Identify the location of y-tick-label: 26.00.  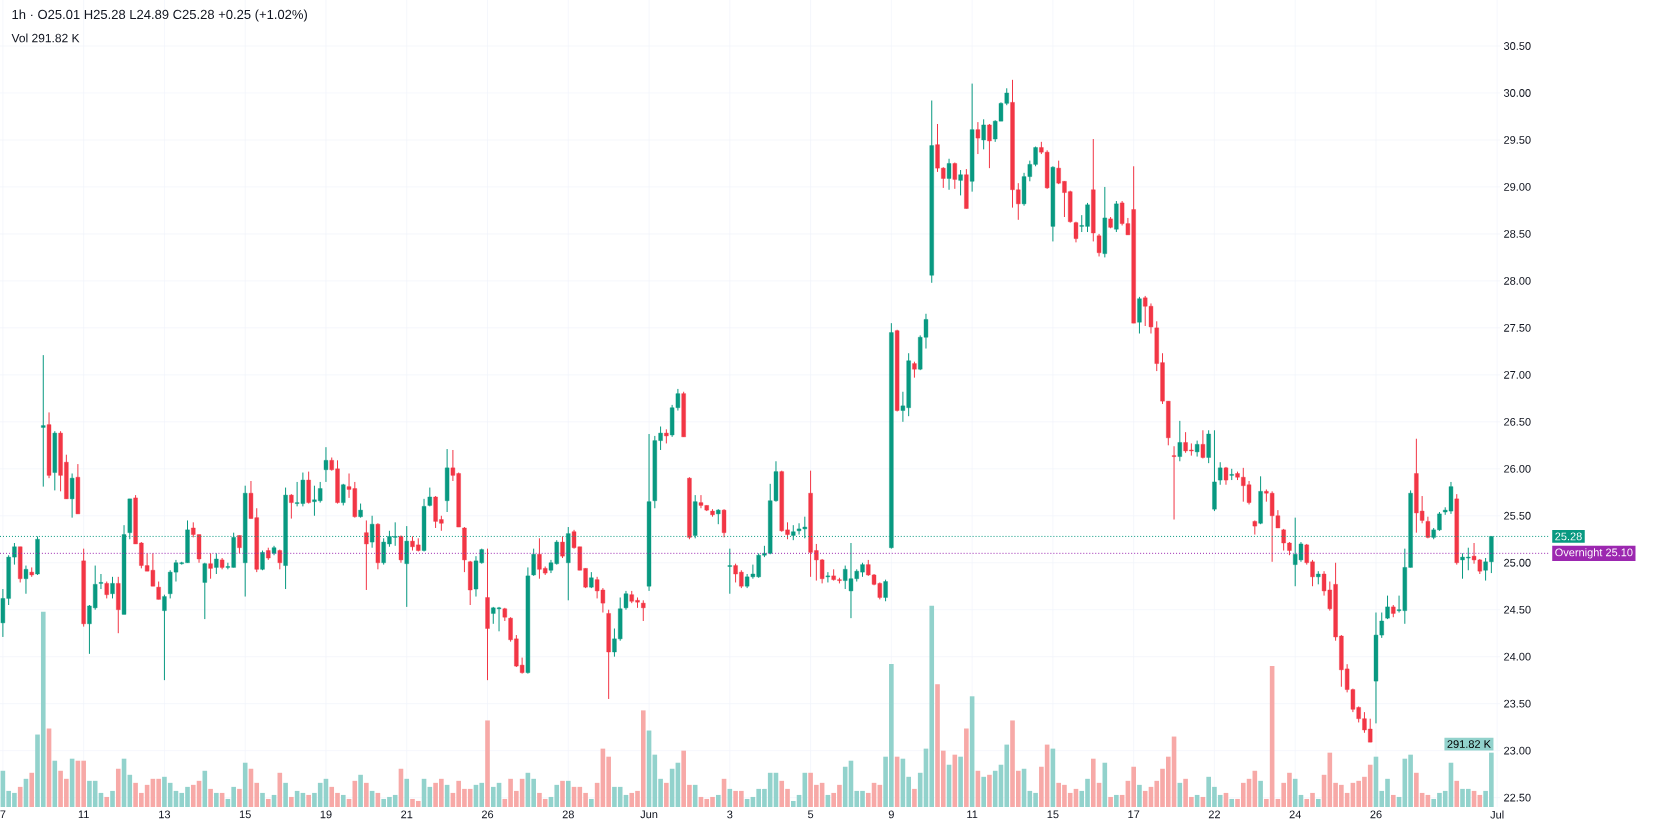
(1517, 468).